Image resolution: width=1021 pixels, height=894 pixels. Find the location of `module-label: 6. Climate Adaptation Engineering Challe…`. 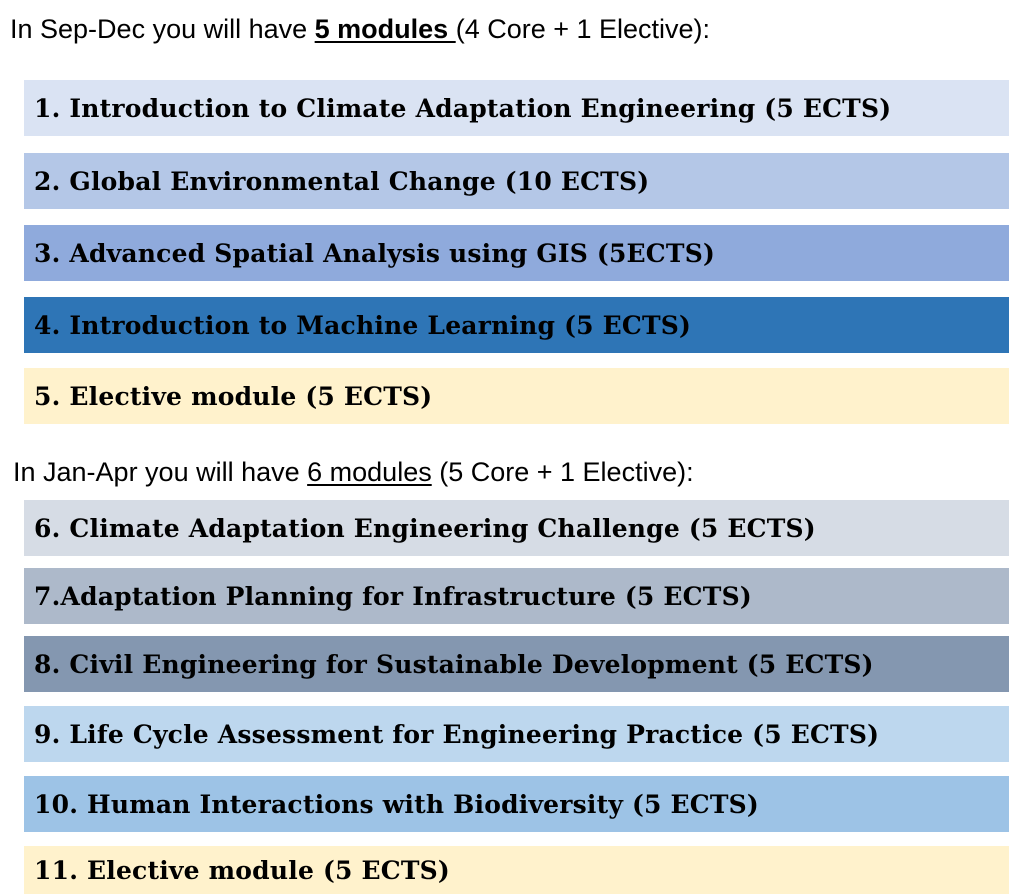

module-label: 6. Climate Adaptation Engineering Challe… is located at coordinates (425, 528).